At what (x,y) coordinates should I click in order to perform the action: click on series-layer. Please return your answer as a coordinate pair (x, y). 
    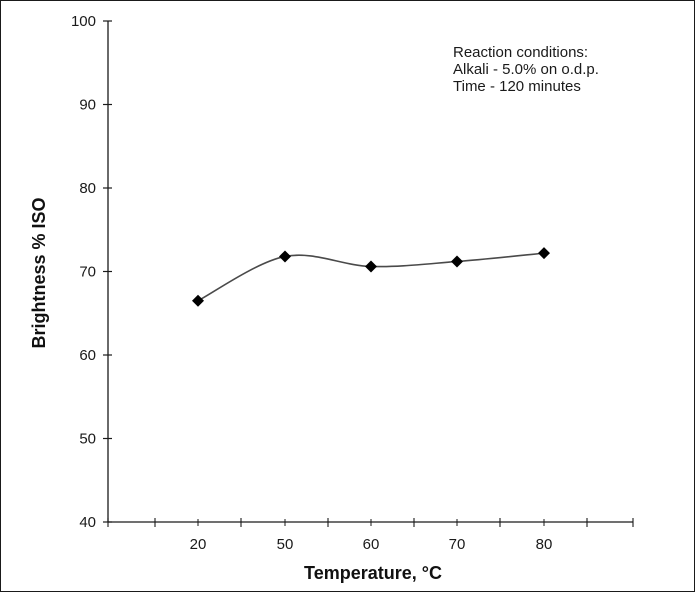
    Looking at the image, I should click on (371, 277).